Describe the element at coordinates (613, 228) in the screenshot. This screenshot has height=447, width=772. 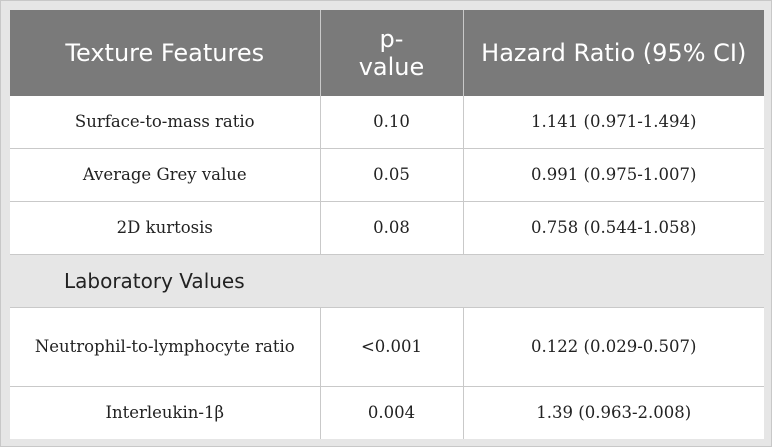
I see `hazard-ratio-cell: 0.758 (0.544-1.058)` at that location.